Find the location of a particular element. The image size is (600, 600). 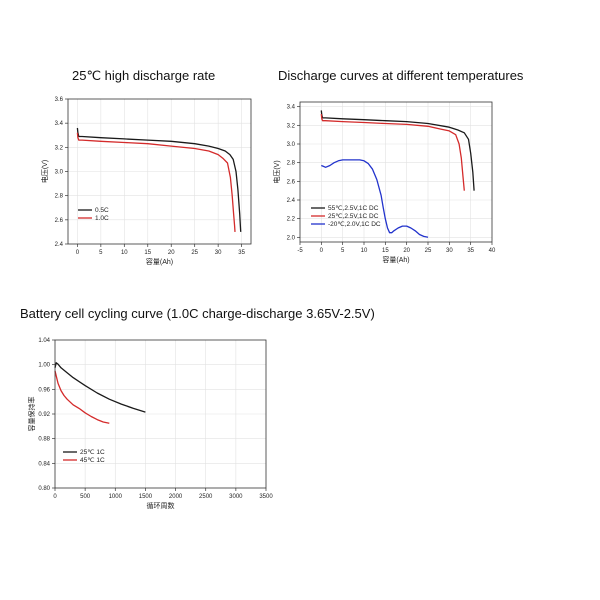

chart-1-x-tick-label: 10 is located at coordinates (124, 253).